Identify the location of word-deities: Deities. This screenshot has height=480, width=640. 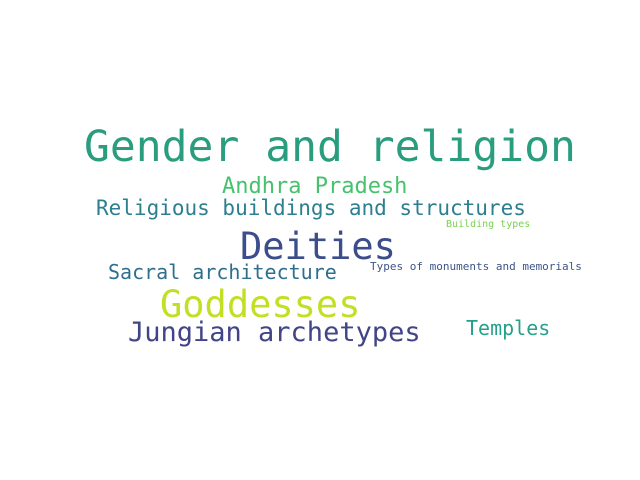
(318, 246).